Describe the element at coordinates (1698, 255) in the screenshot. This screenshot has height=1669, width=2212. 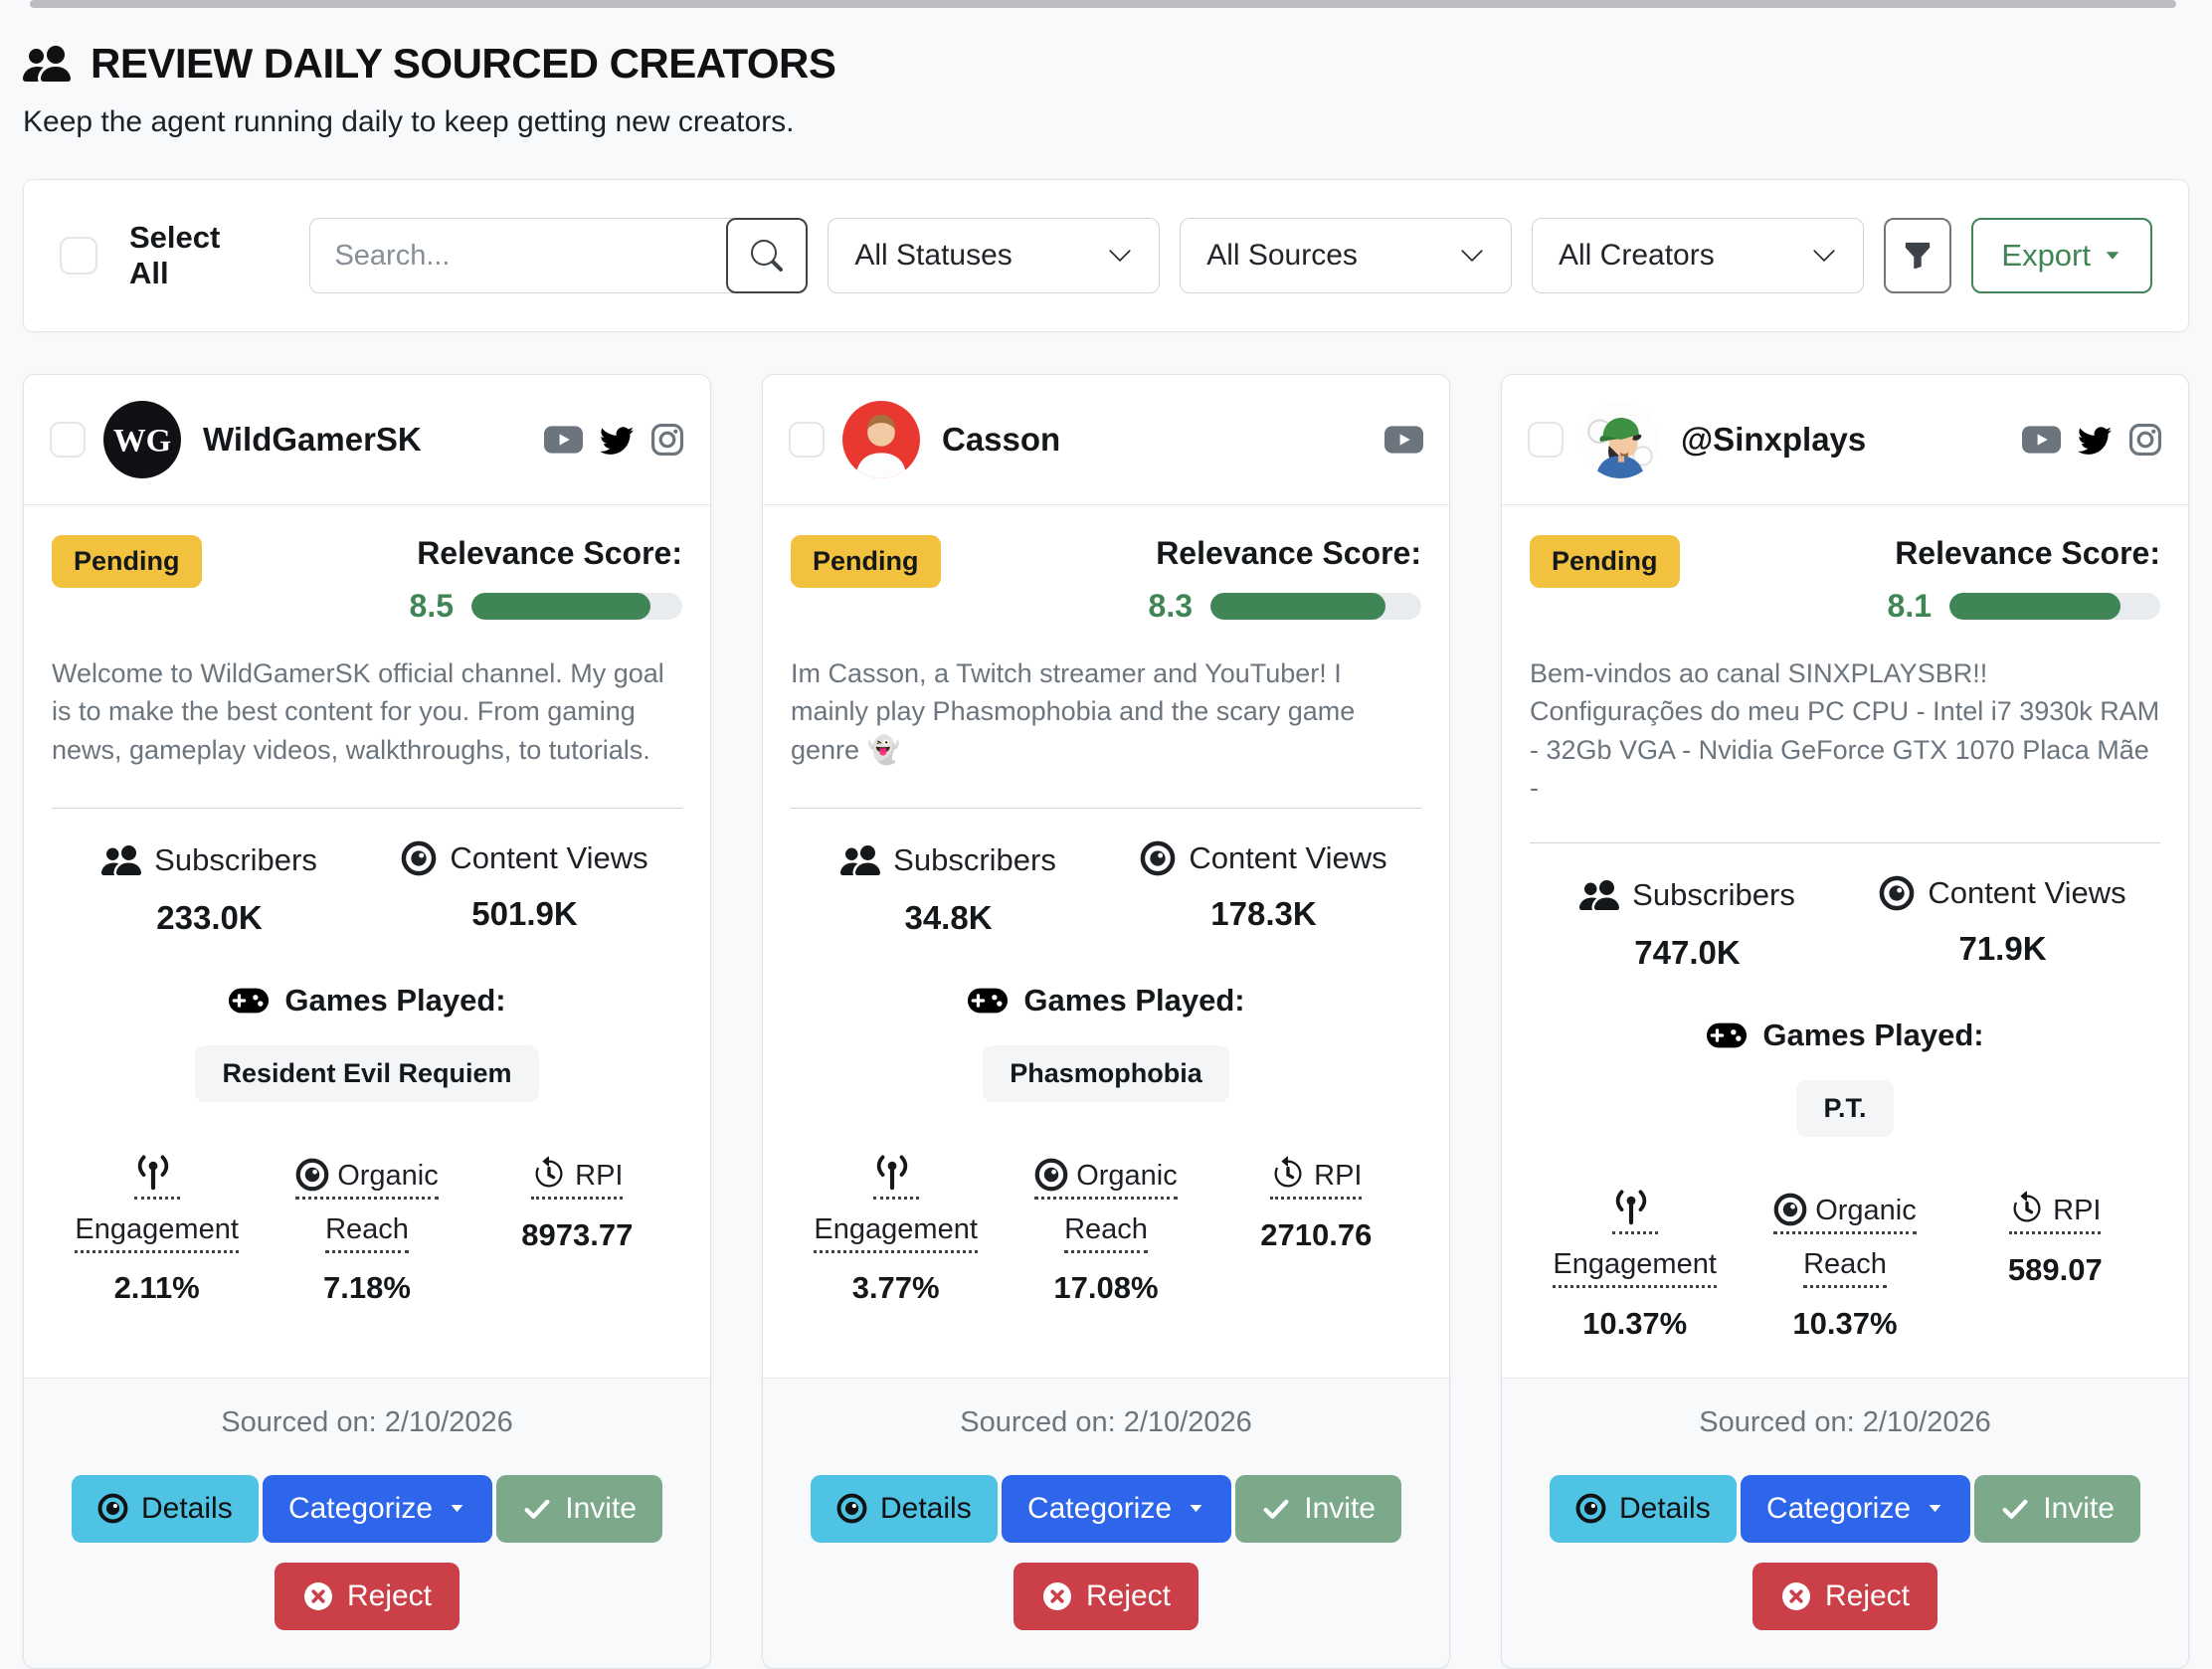
I see `creator-filter-select: All Creators` at that location.